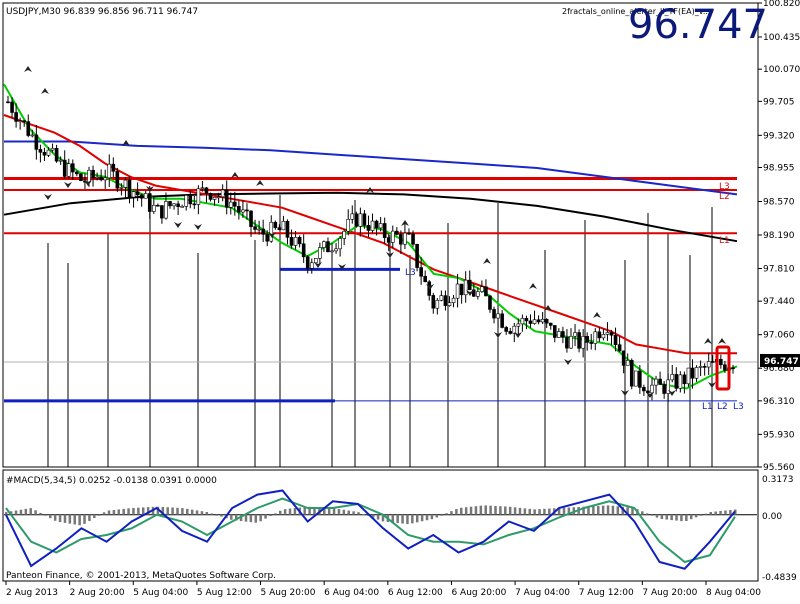 Image resolution: width=800 pixels, height=604 pixels. Describe the element at coordinates (779, 435) in the screenshot. I see `price-tick-label: 95.930` at that location.